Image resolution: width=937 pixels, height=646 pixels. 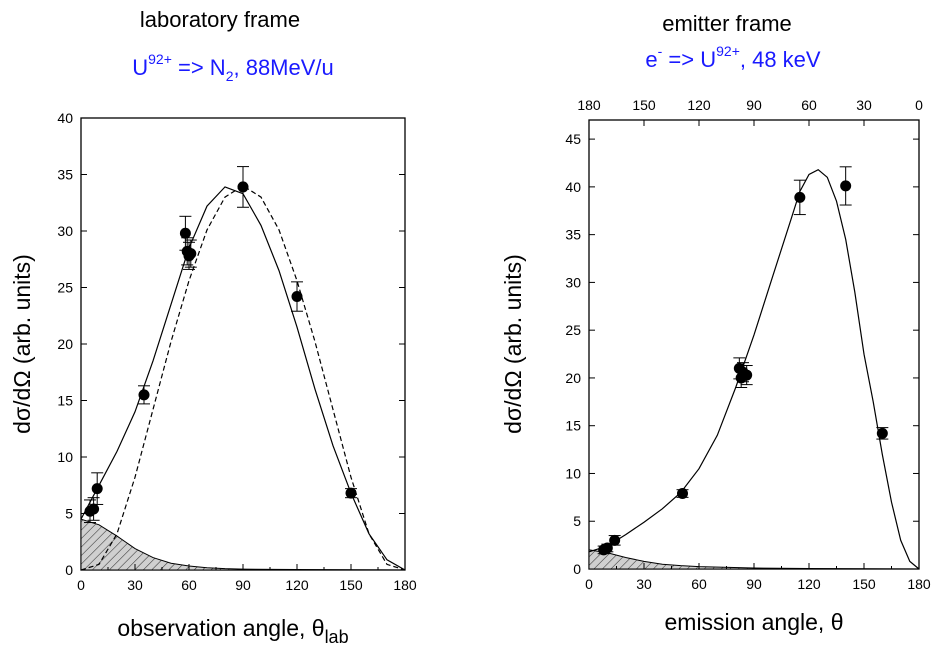 I want to click on x-axis-label: observation angle, θlab, so click(x=232, y=630).